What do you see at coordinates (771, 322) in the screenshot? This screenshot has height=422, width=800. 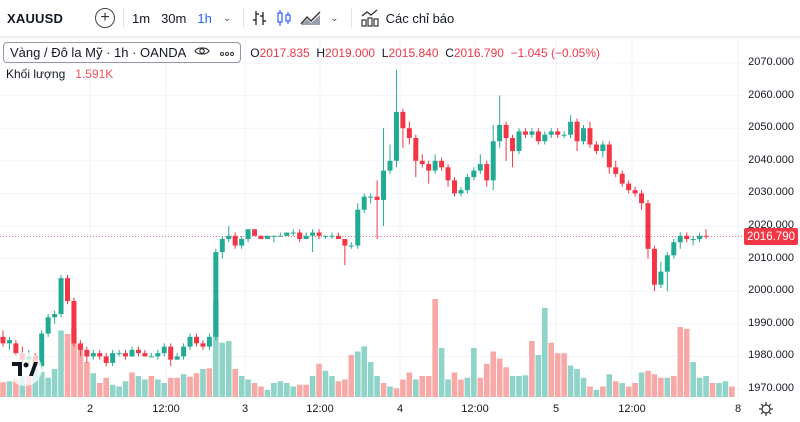 I see `price-tick-label: 1990.000` at bounding box center [771, 322].